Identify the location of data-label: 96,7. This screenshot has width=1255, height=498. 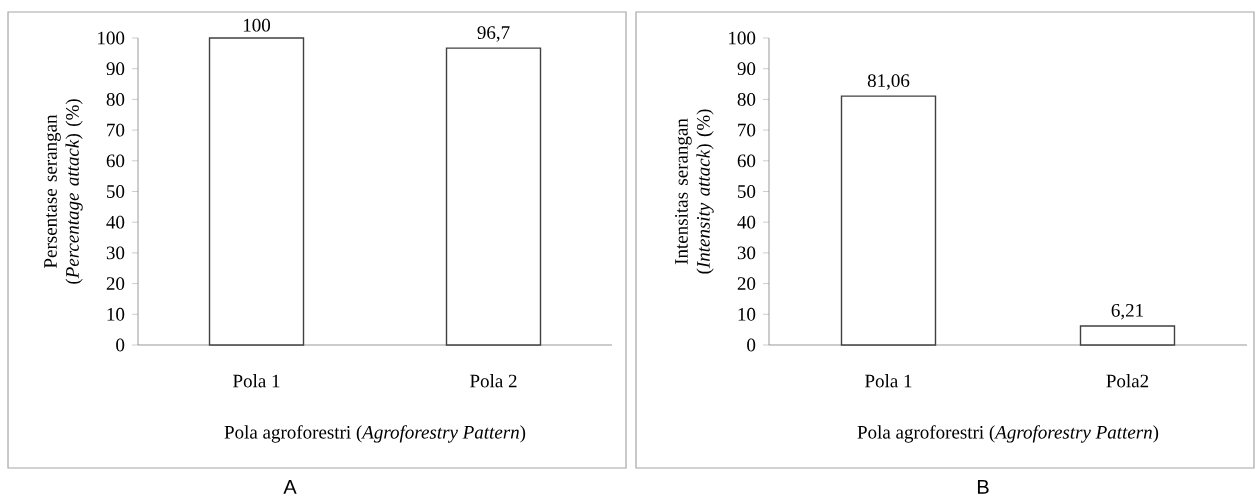
(493, 34).